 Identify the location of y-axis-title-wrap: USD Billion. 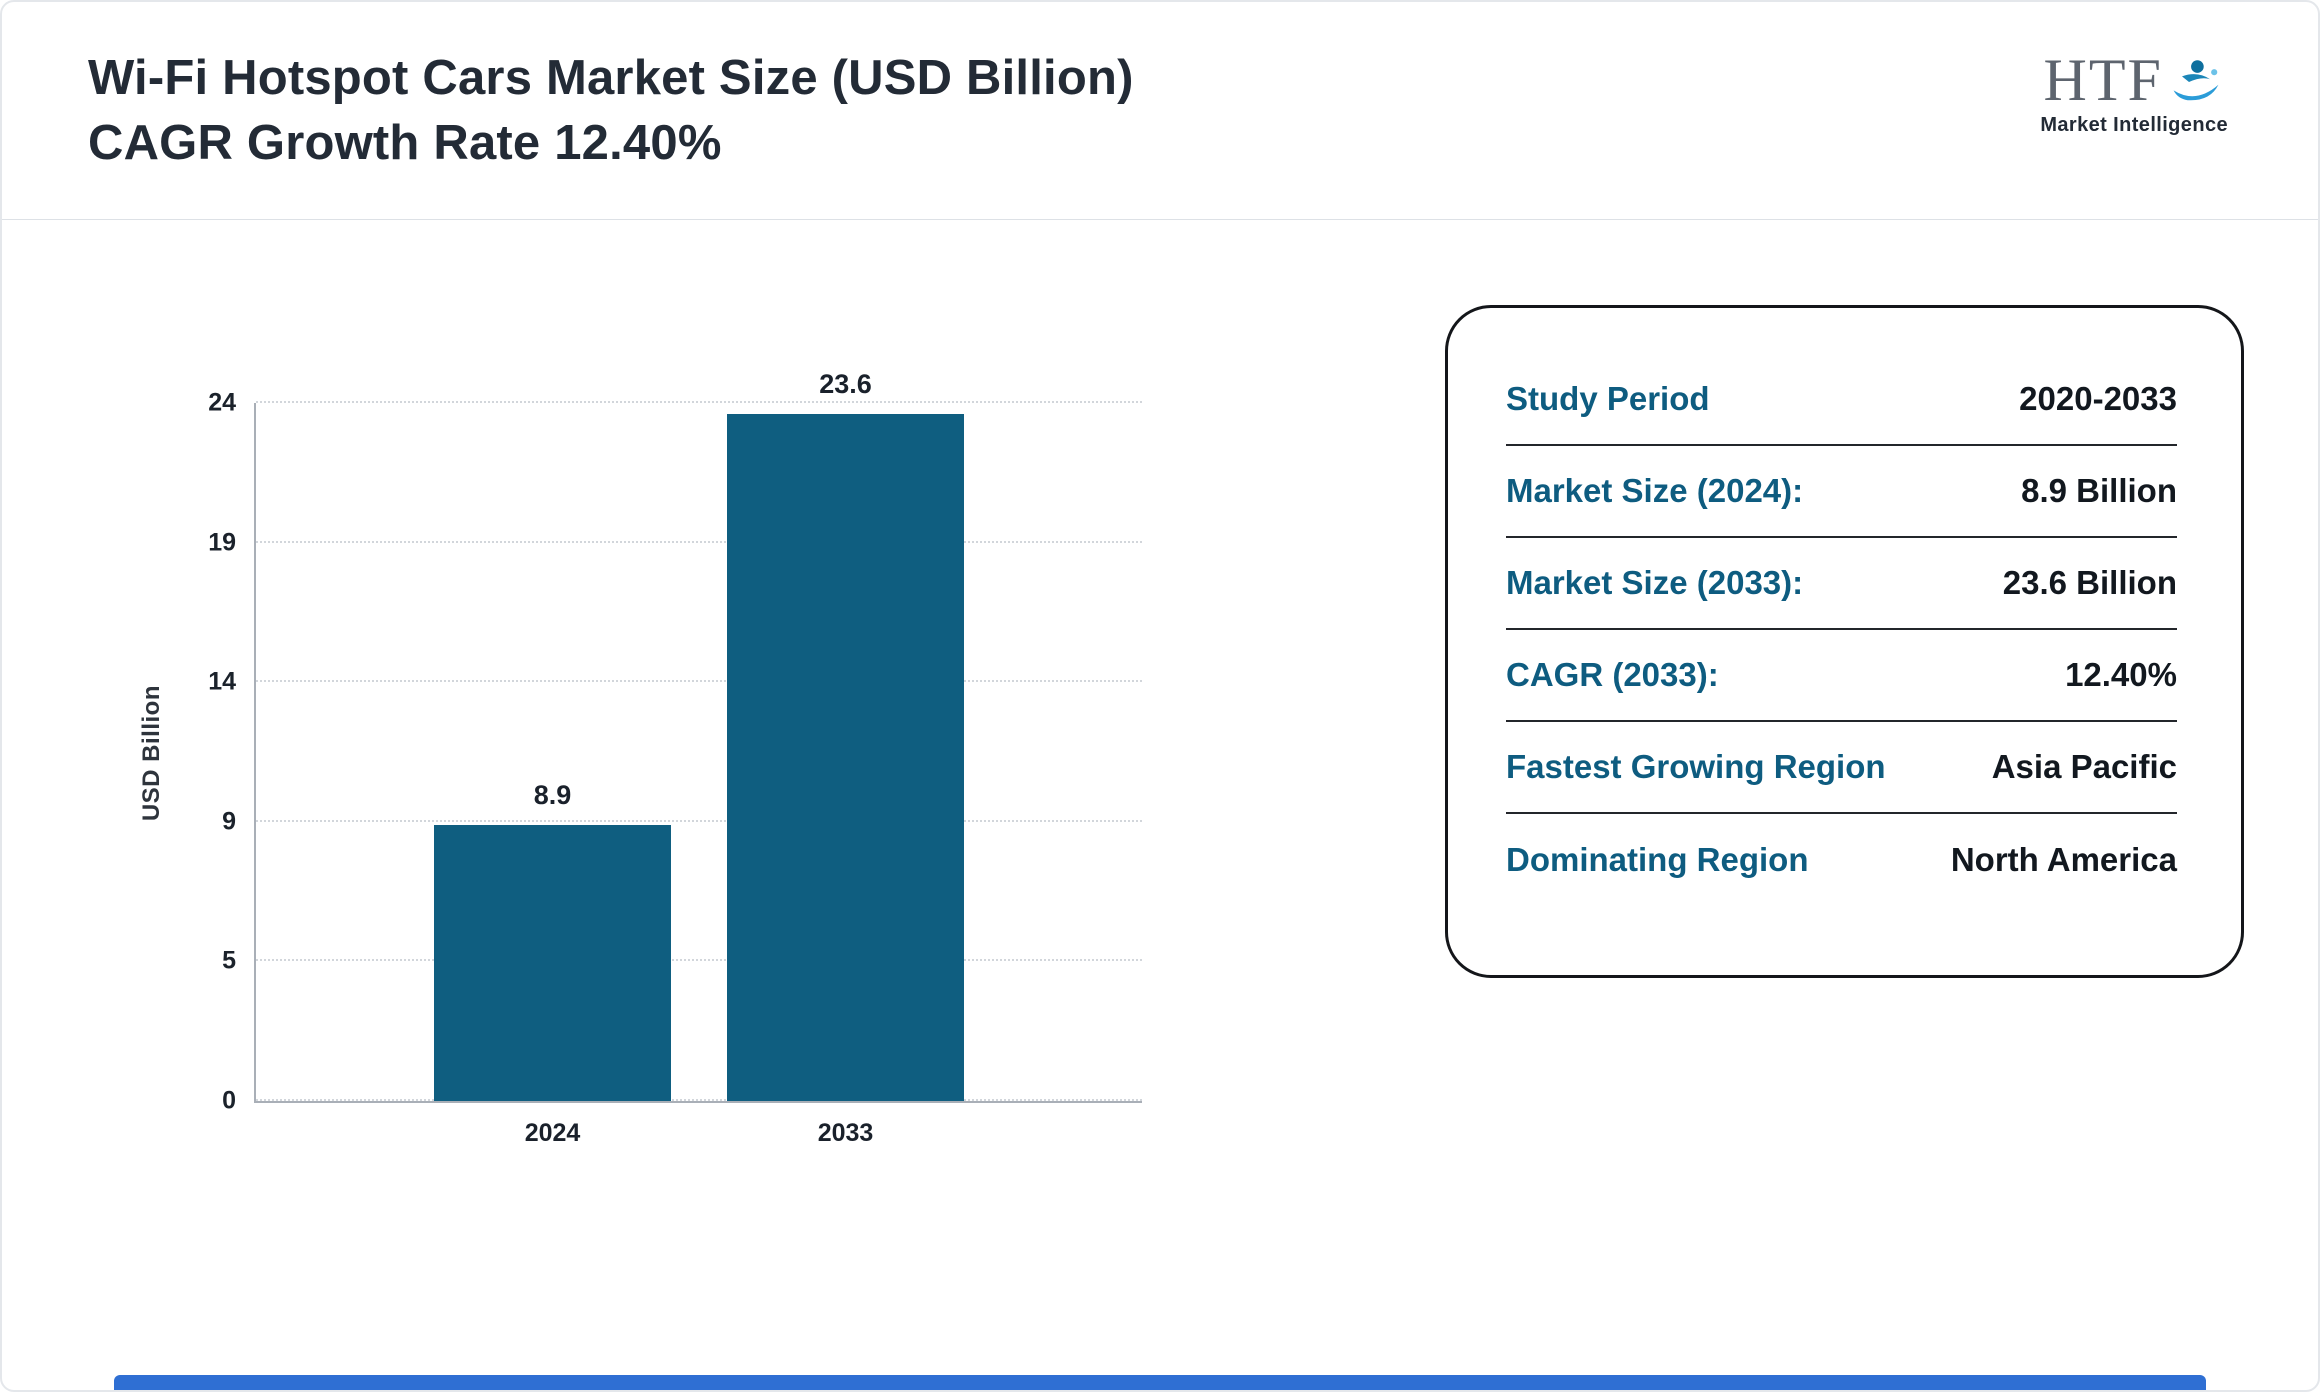
(152, 753).